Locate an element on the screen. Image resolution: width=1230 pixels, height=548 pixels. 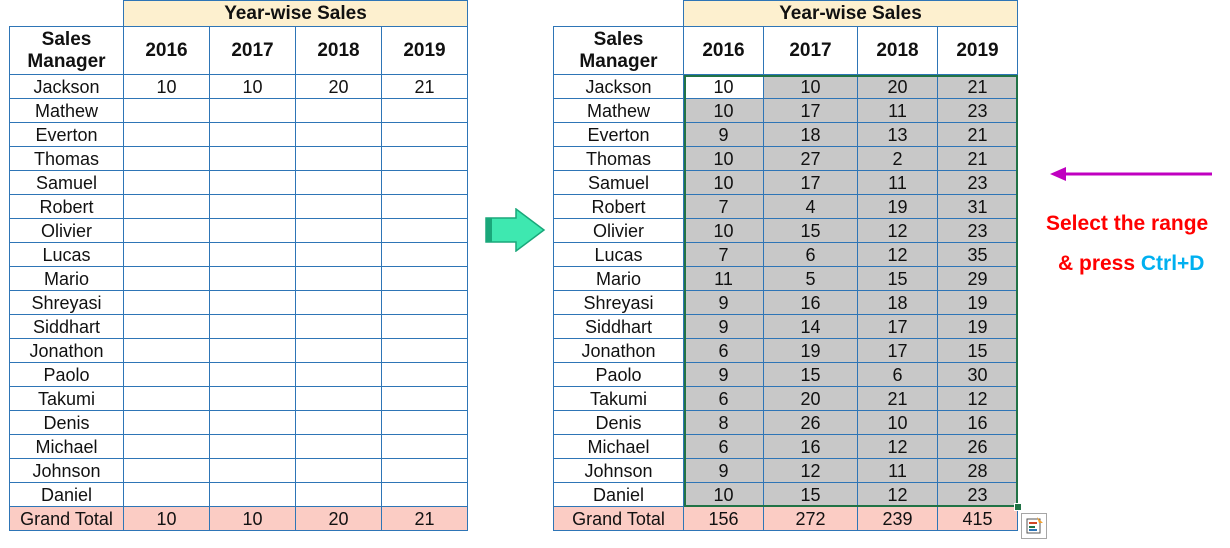
sales-value-cell: 8 is located at coordinates (723, 422).